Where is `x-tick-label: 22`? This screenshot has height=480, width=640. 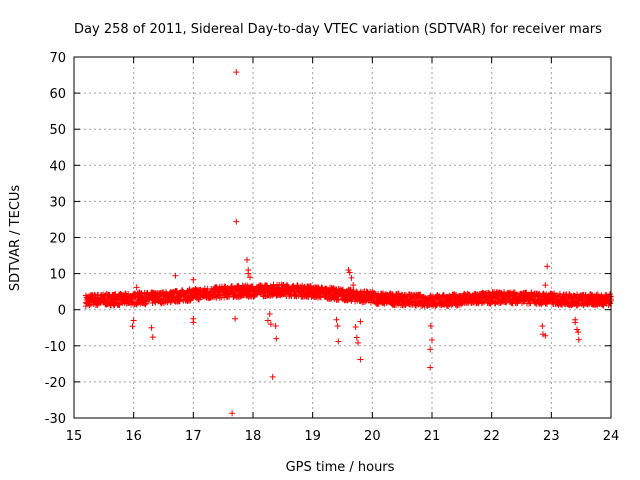 x-tick-label: 22 is located at coordinates (491, 436).